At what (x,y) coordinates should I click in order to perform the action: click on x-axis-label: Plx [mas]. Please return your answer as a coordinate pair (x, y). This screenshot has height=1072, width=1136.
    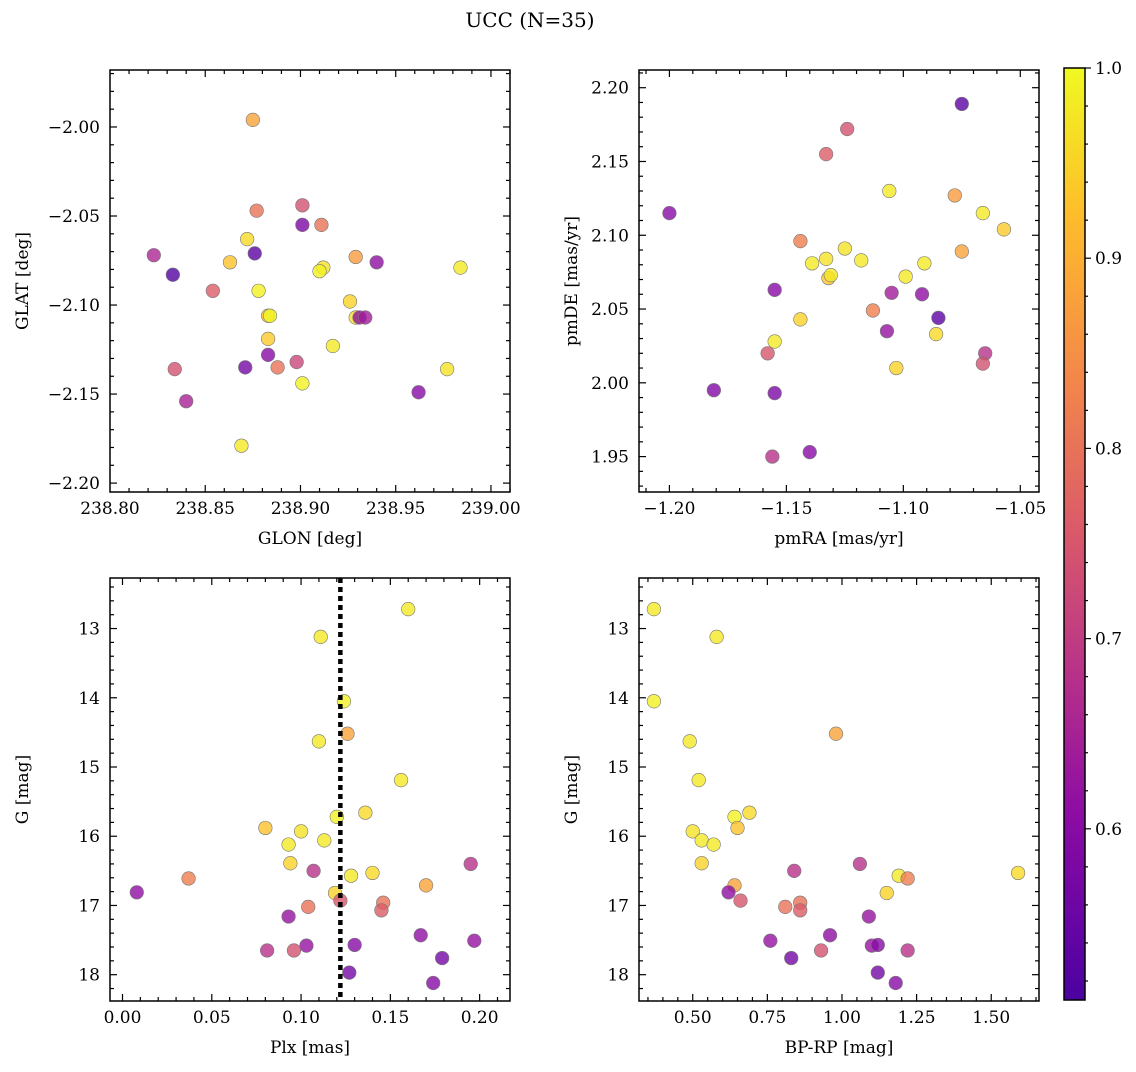
    Looking at the image, I should click on (310, 1048).